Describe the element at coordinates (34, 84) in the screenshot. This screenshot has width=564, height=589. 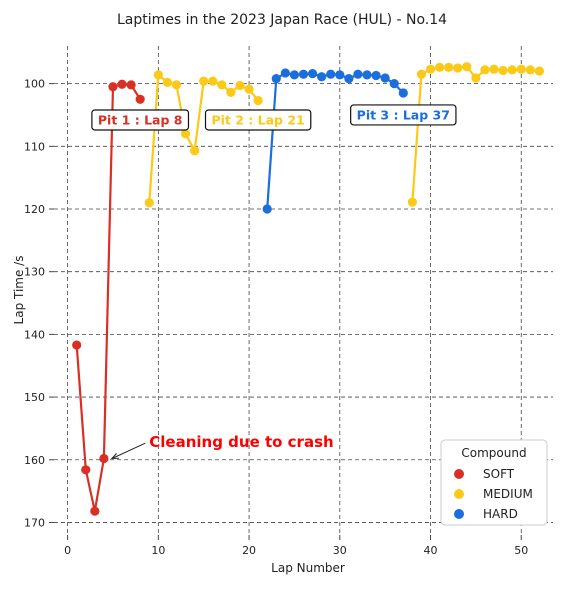
I see `y-tick-label: 100` at that location.